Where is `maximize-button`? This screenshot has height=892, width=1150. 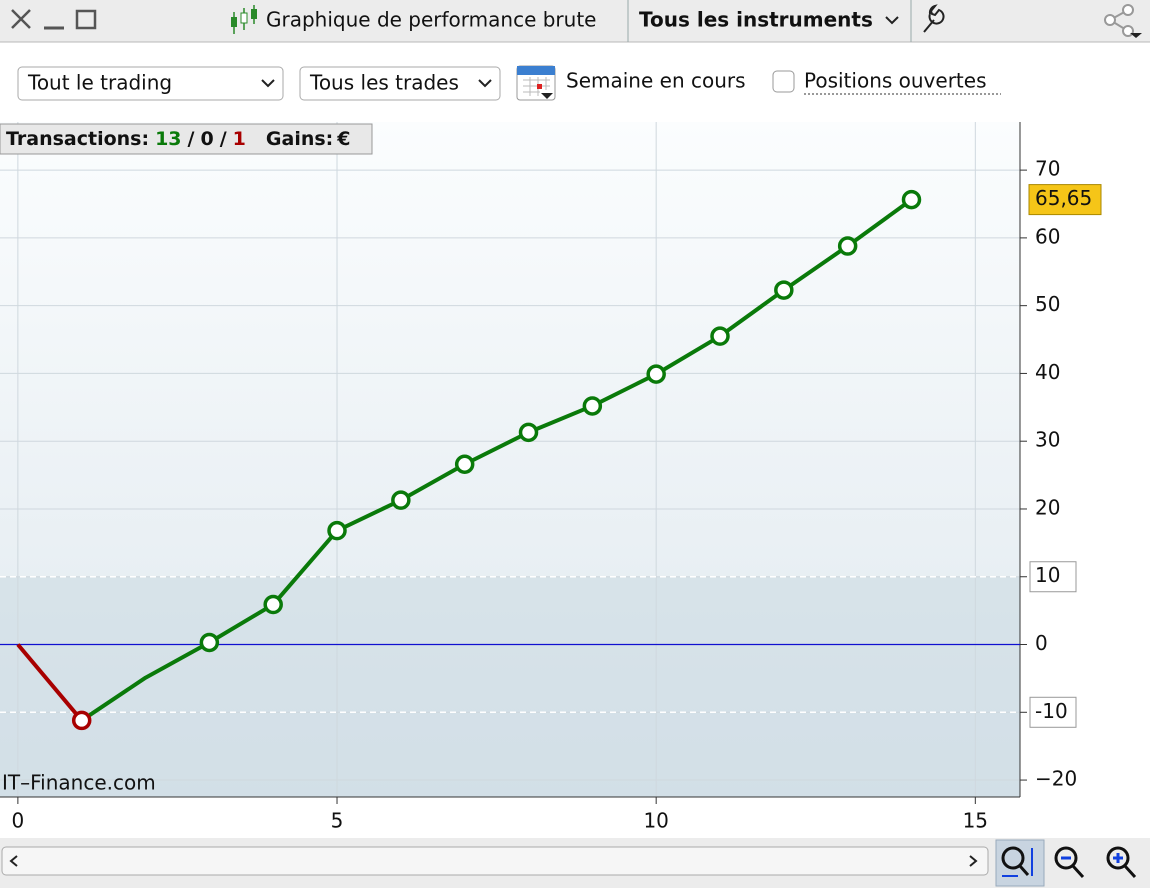
maximize-button is located at coordinates (86, 19).